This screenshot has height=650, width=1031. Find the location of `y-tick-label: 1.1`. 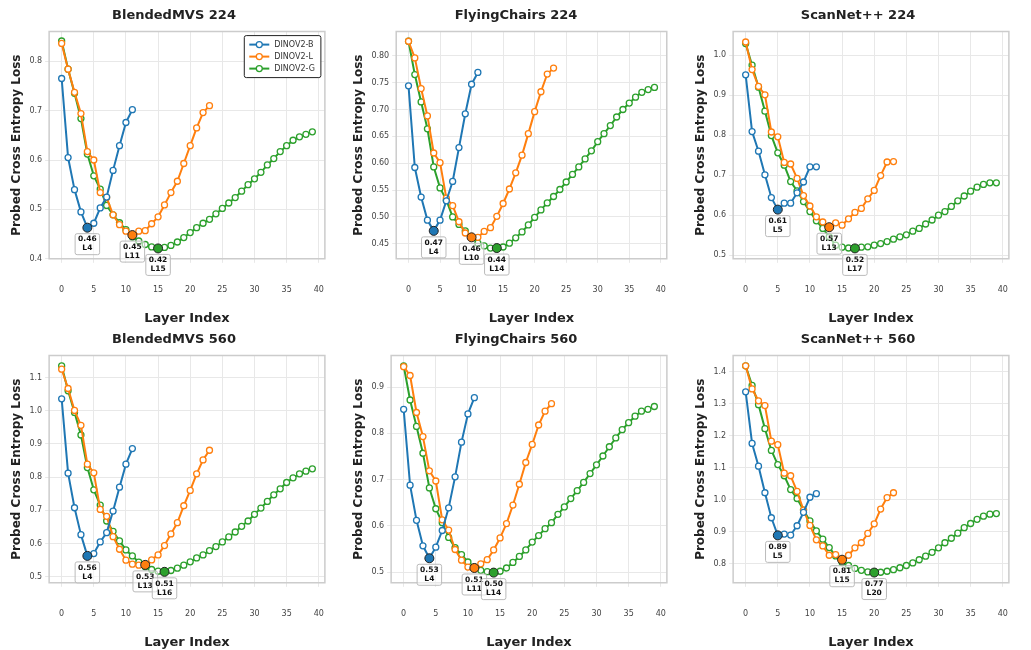

y-tick-label: 1.1 is located at coordinates (36, 377).